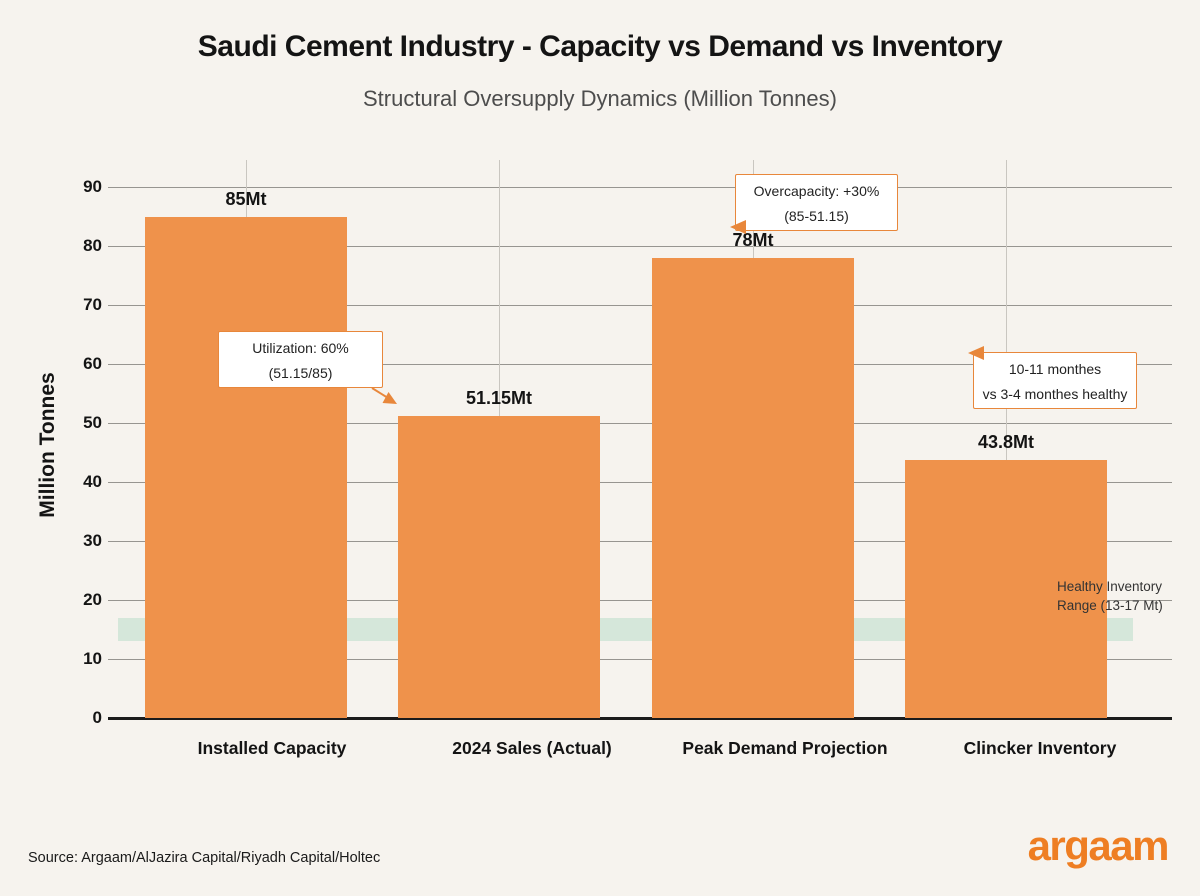  What do you see at coordinates (1055, 394) in the screenshot?
I see `annotation-inventory-months-line2: vs 3-4 monthes healthy` at bounding box center [1055, 394].